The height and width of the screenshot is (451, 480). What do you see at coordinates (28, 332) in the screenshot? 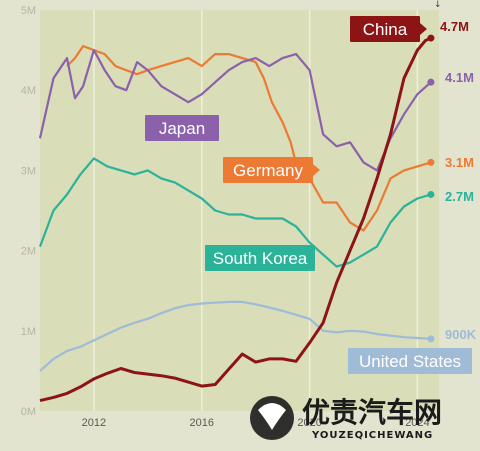
I see `y-tick-label: 1M` at bounding box center [28, 332].